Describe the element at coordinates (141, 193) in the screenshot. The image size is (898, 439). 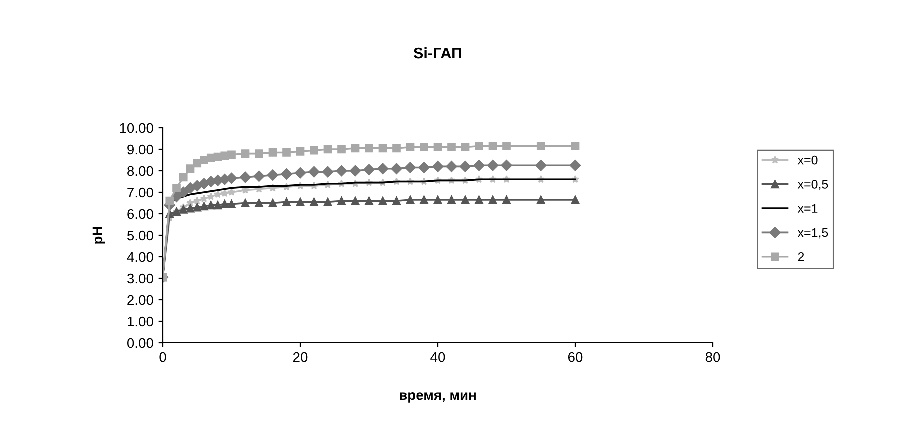
I see `y-tick-label: 7.00` at that location.